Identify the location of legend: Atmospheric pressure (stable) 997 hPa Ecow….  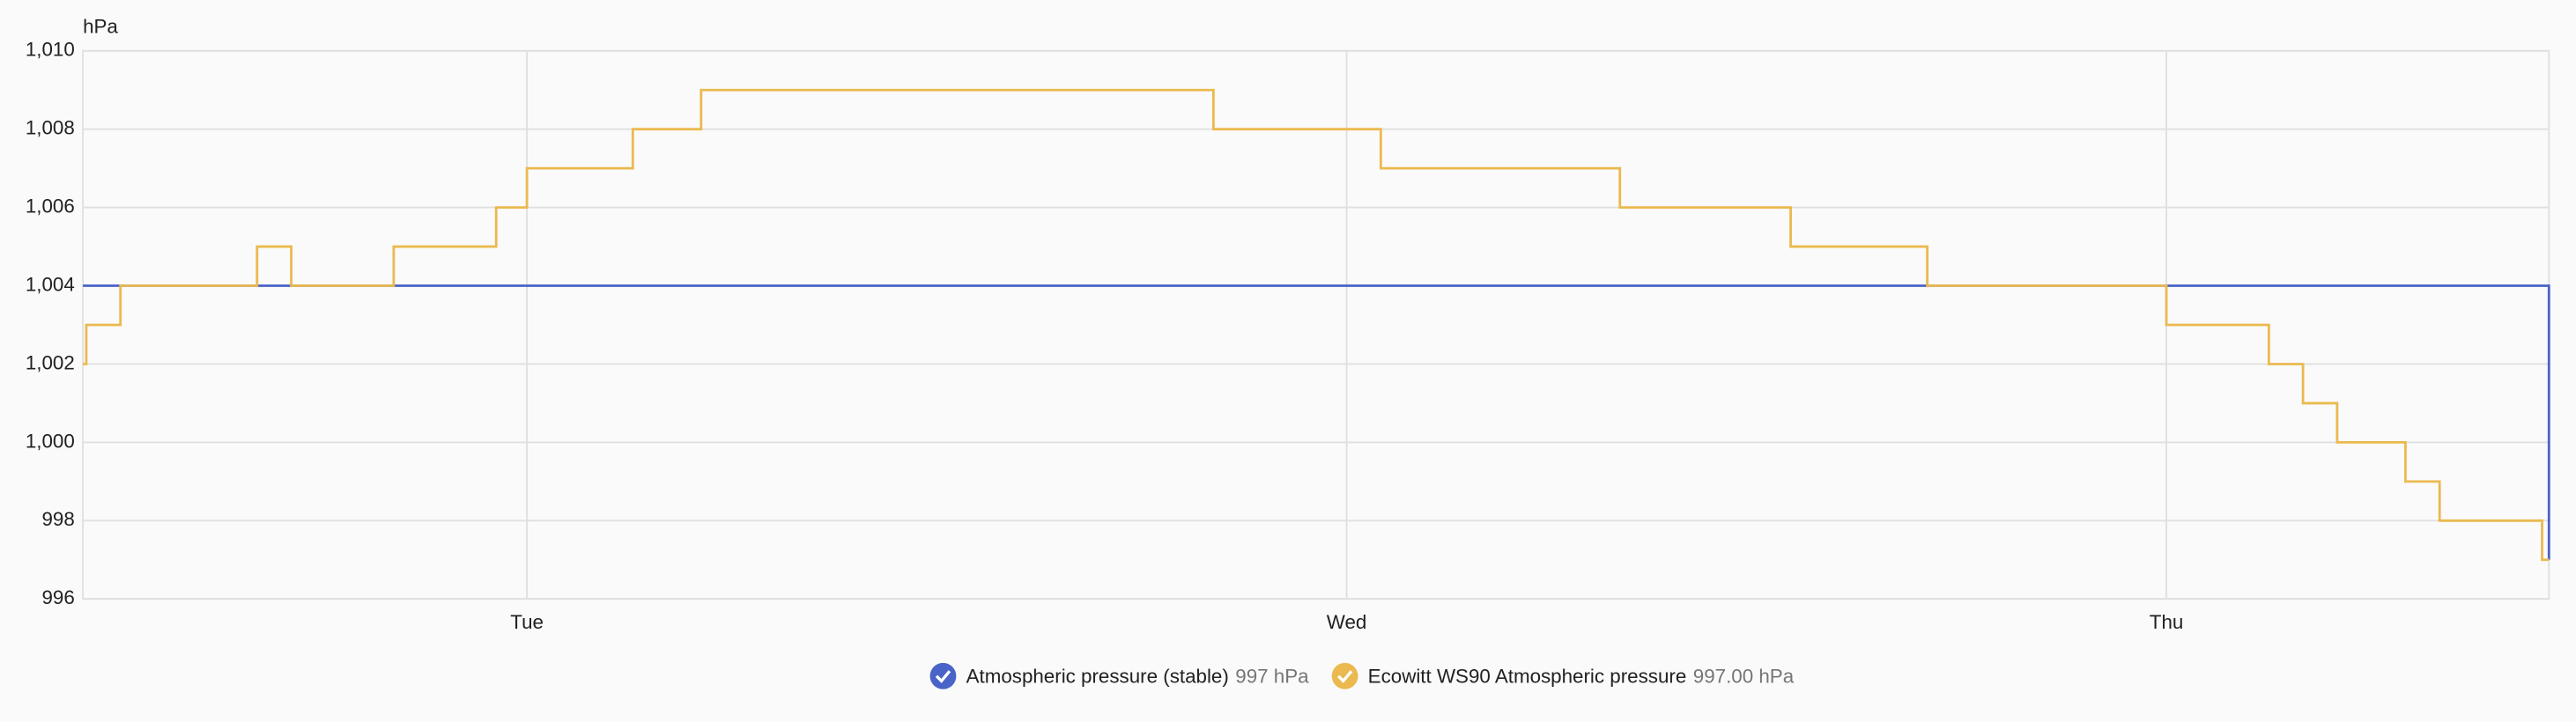
(1362, 675).